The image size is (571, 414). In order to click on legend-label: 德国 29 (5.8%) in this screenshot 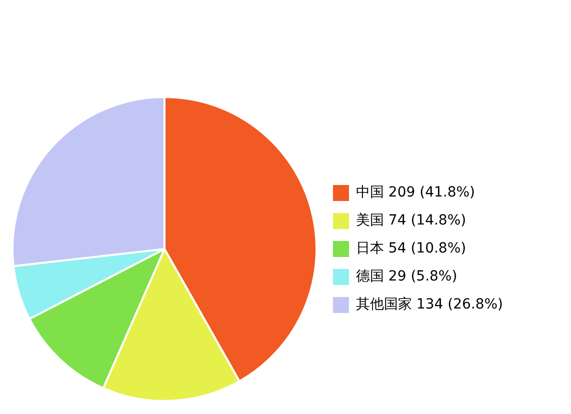, I will do `click(407, 276)`.